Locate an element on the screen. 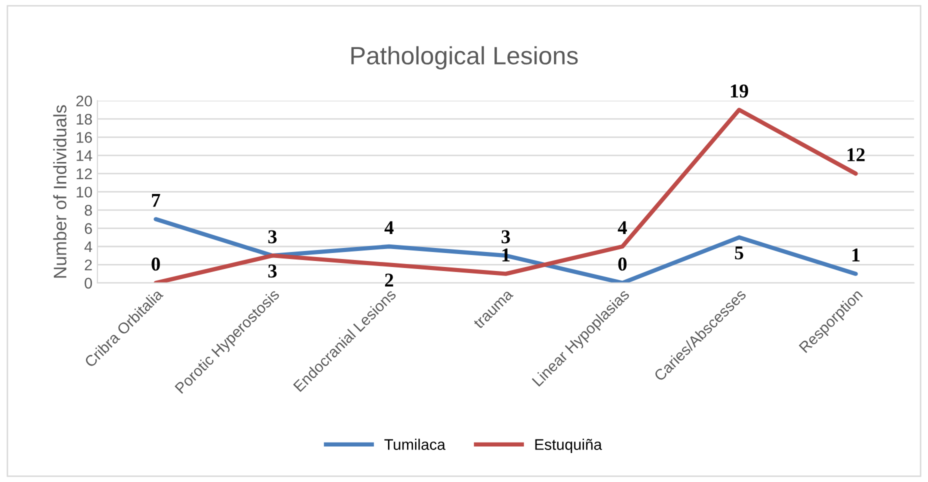 This screenshot has width=928, height=482. y-tick-label: 4 is located at coordinates (88, 247).